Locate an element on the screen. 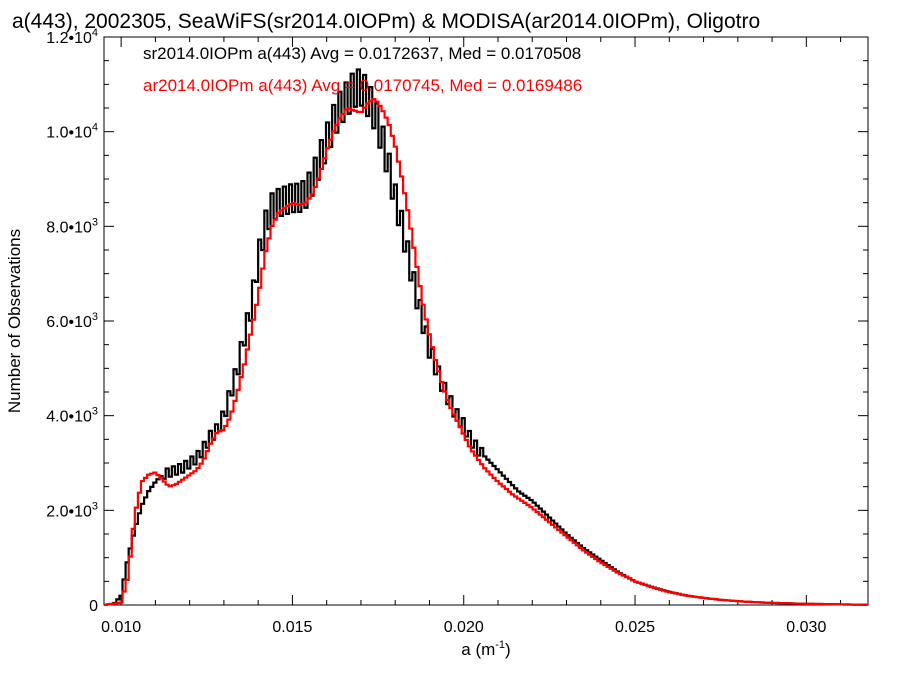 This screenshot has width=900, height=675. x-tick-label: 0.020 is located at coordinates (464, 627).